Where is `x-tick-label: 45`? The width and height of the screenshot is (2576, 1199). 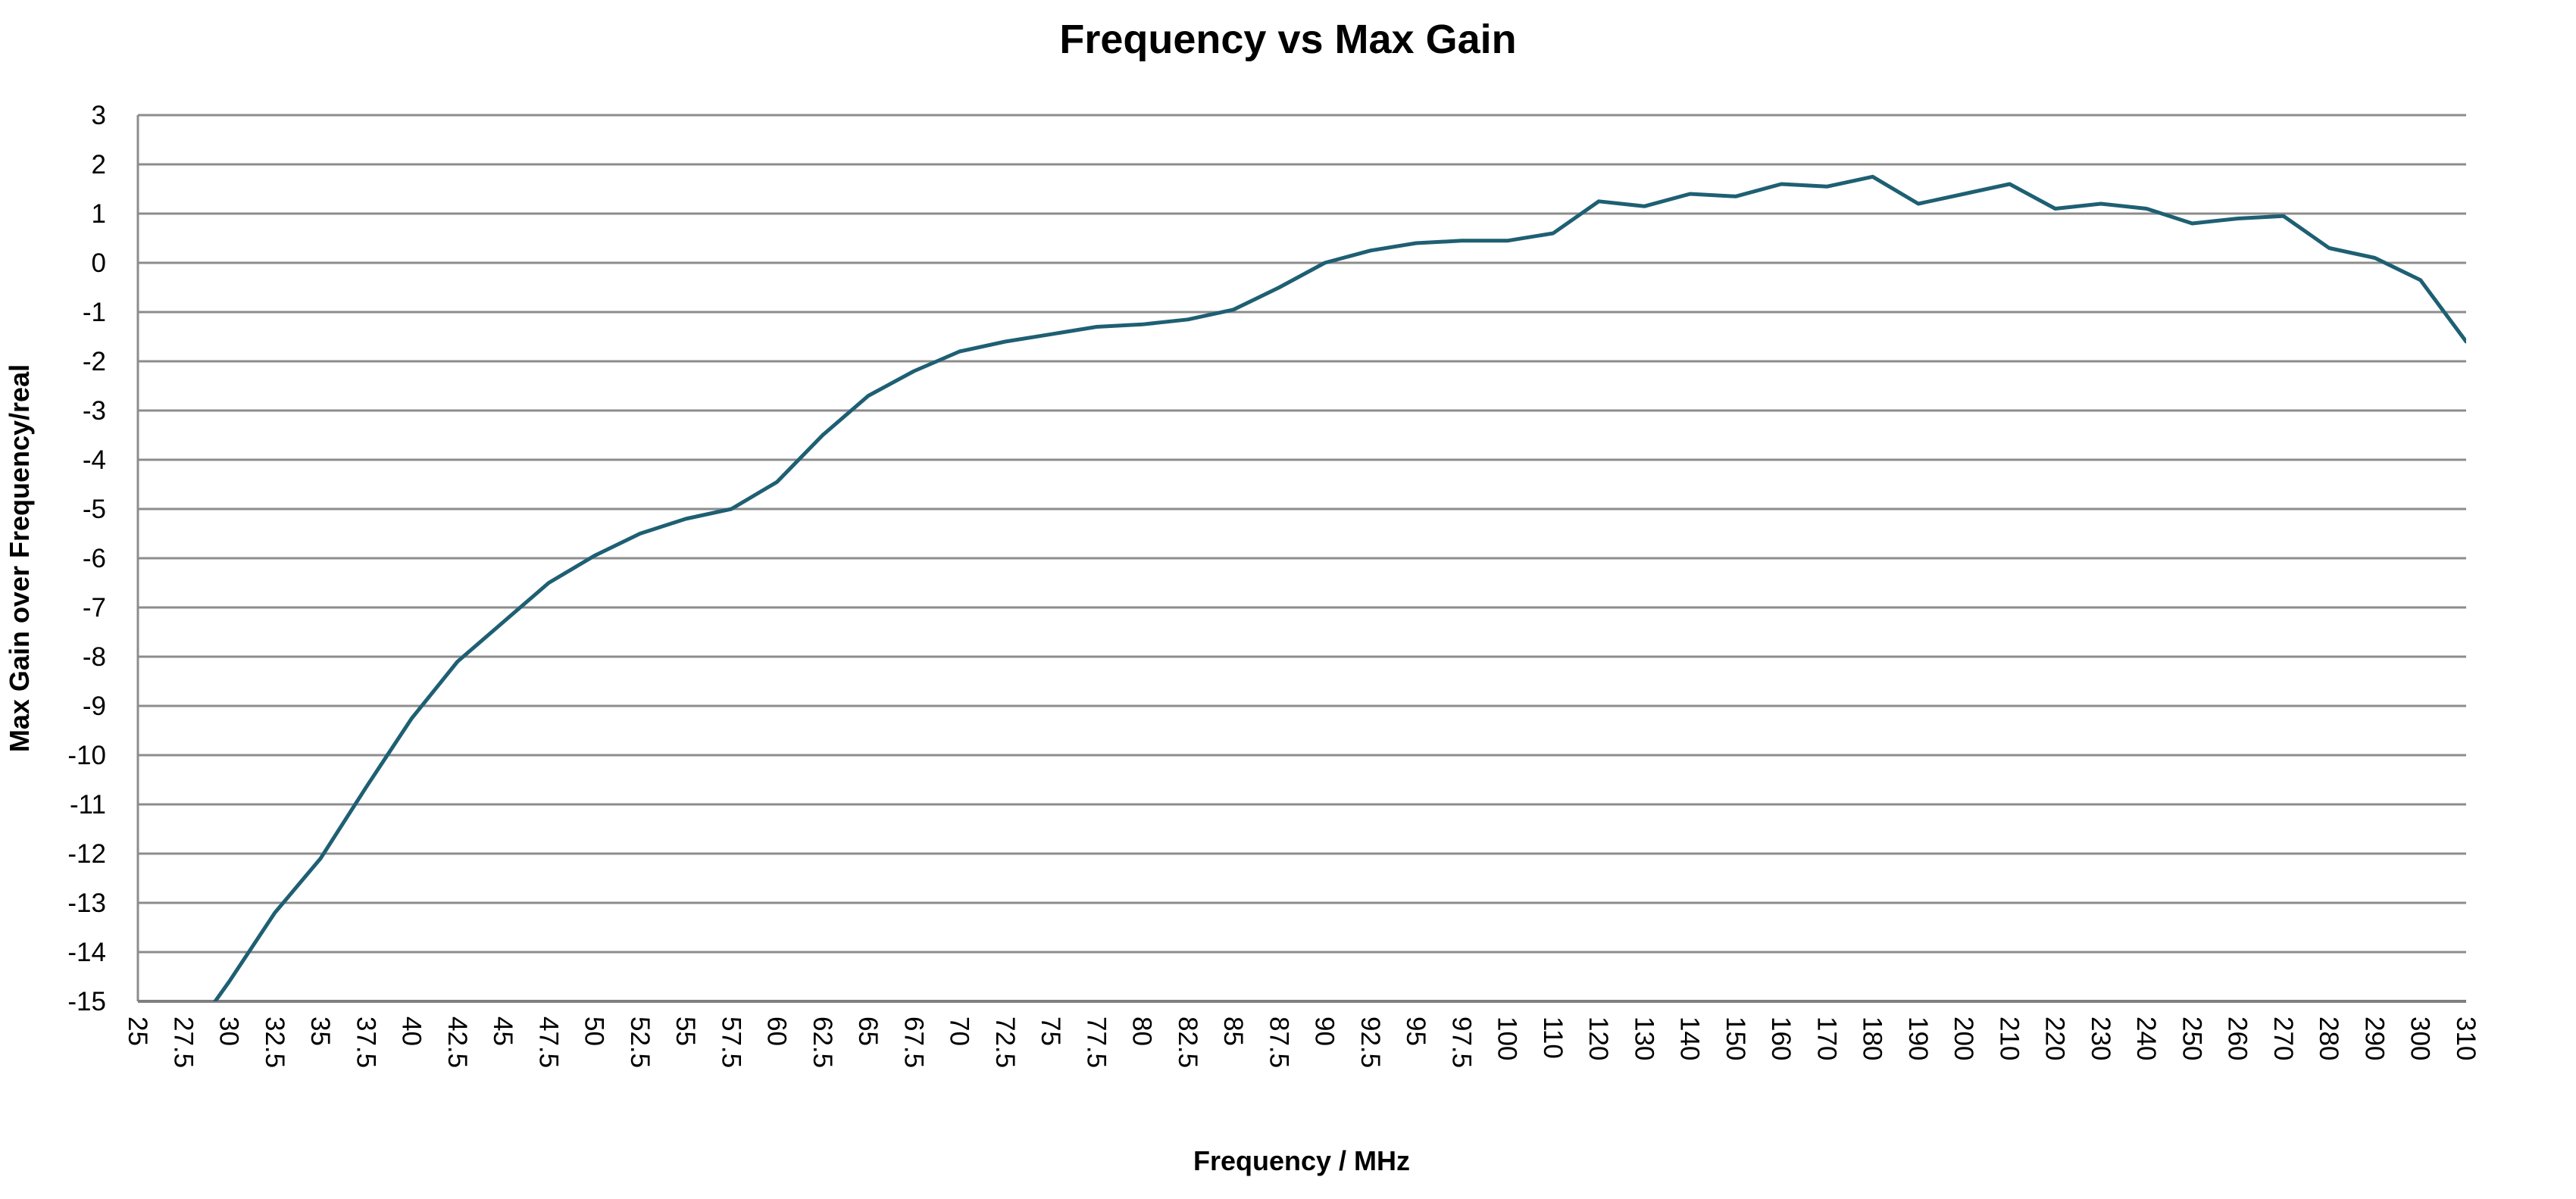 x-tick-label: 45 is located at coordinates (502, 1031).